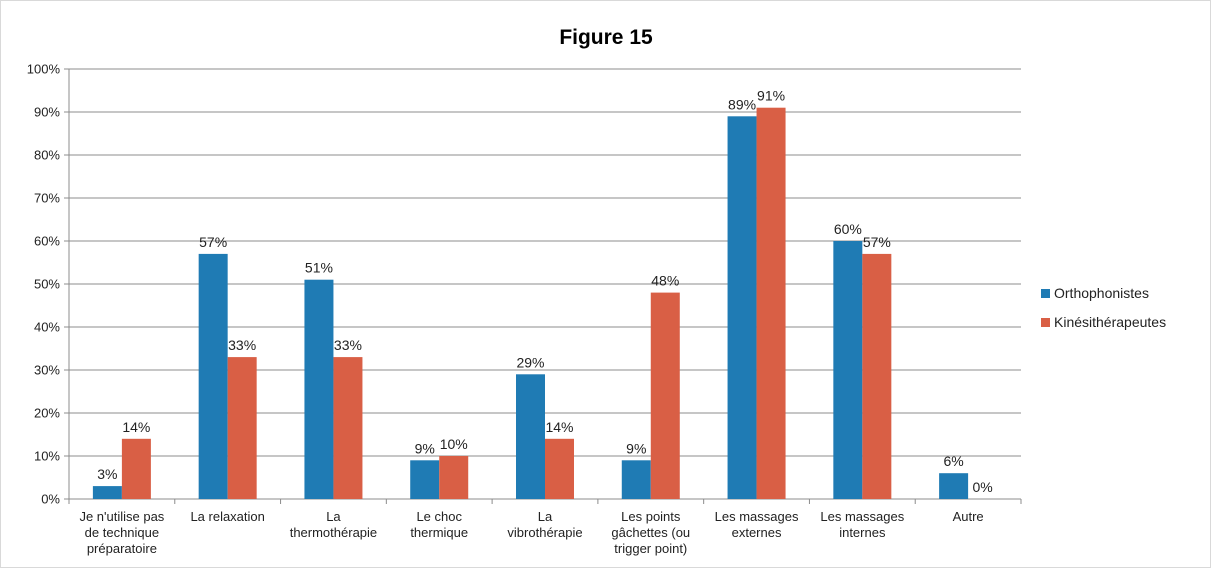 This screenshot has width=1211, height=568. What do you see at coordinates (439, 516) in the screenshot?
I see `x-category-label: Le choc` at bounding box center [439, 516].